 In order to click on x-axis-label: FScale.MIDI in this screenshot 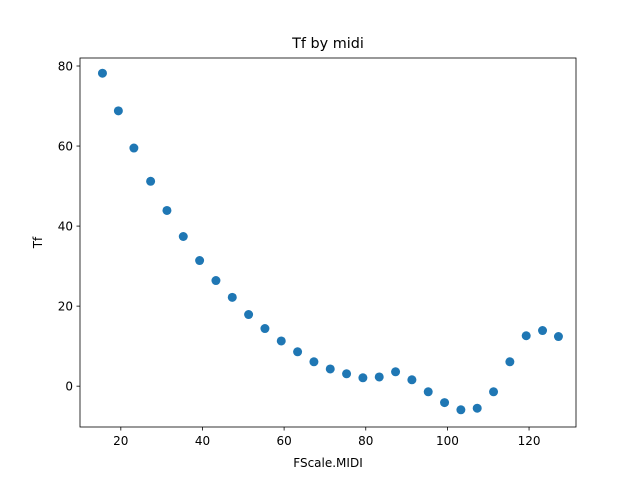, I will do `click(327, 463)`.